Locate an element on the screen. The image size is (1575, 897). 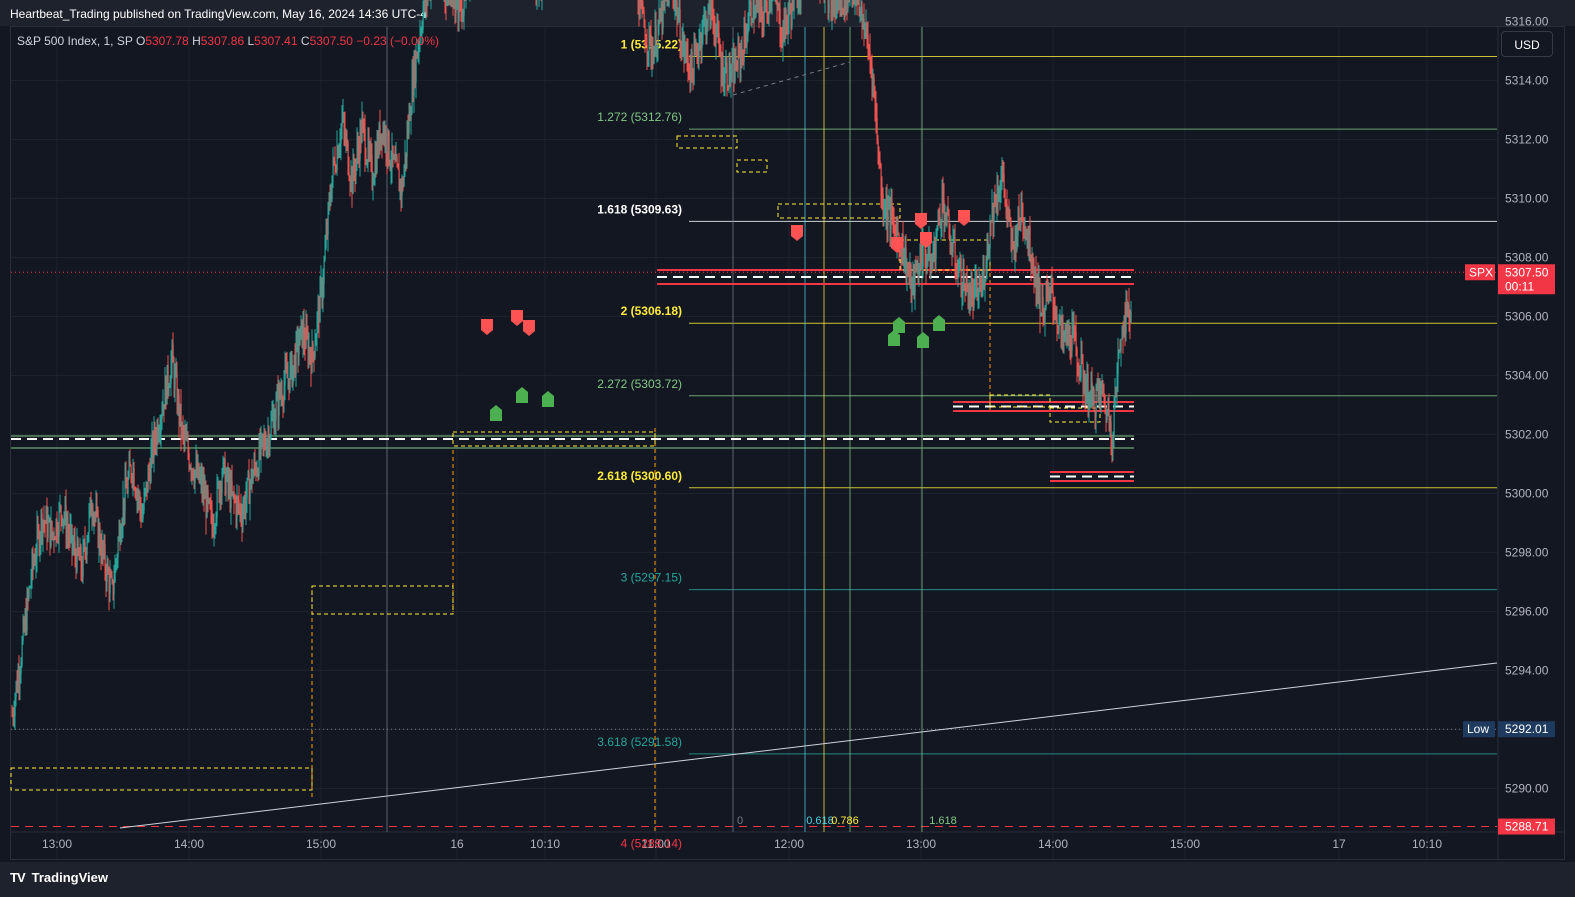
time-fib-label: 0 is located at coordinates (740, 821).